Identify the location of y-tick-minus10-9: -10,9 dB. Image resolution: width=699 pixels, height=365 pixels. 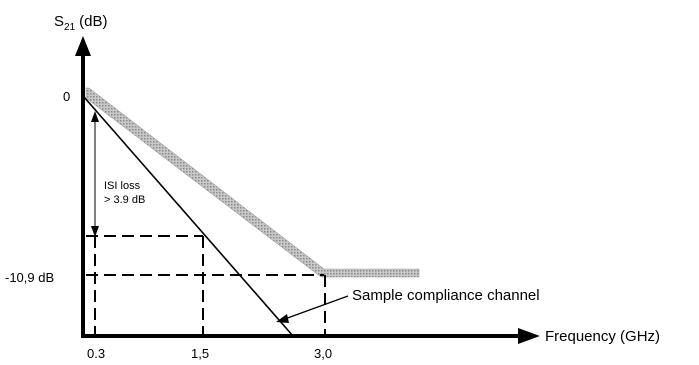
(29, 277).